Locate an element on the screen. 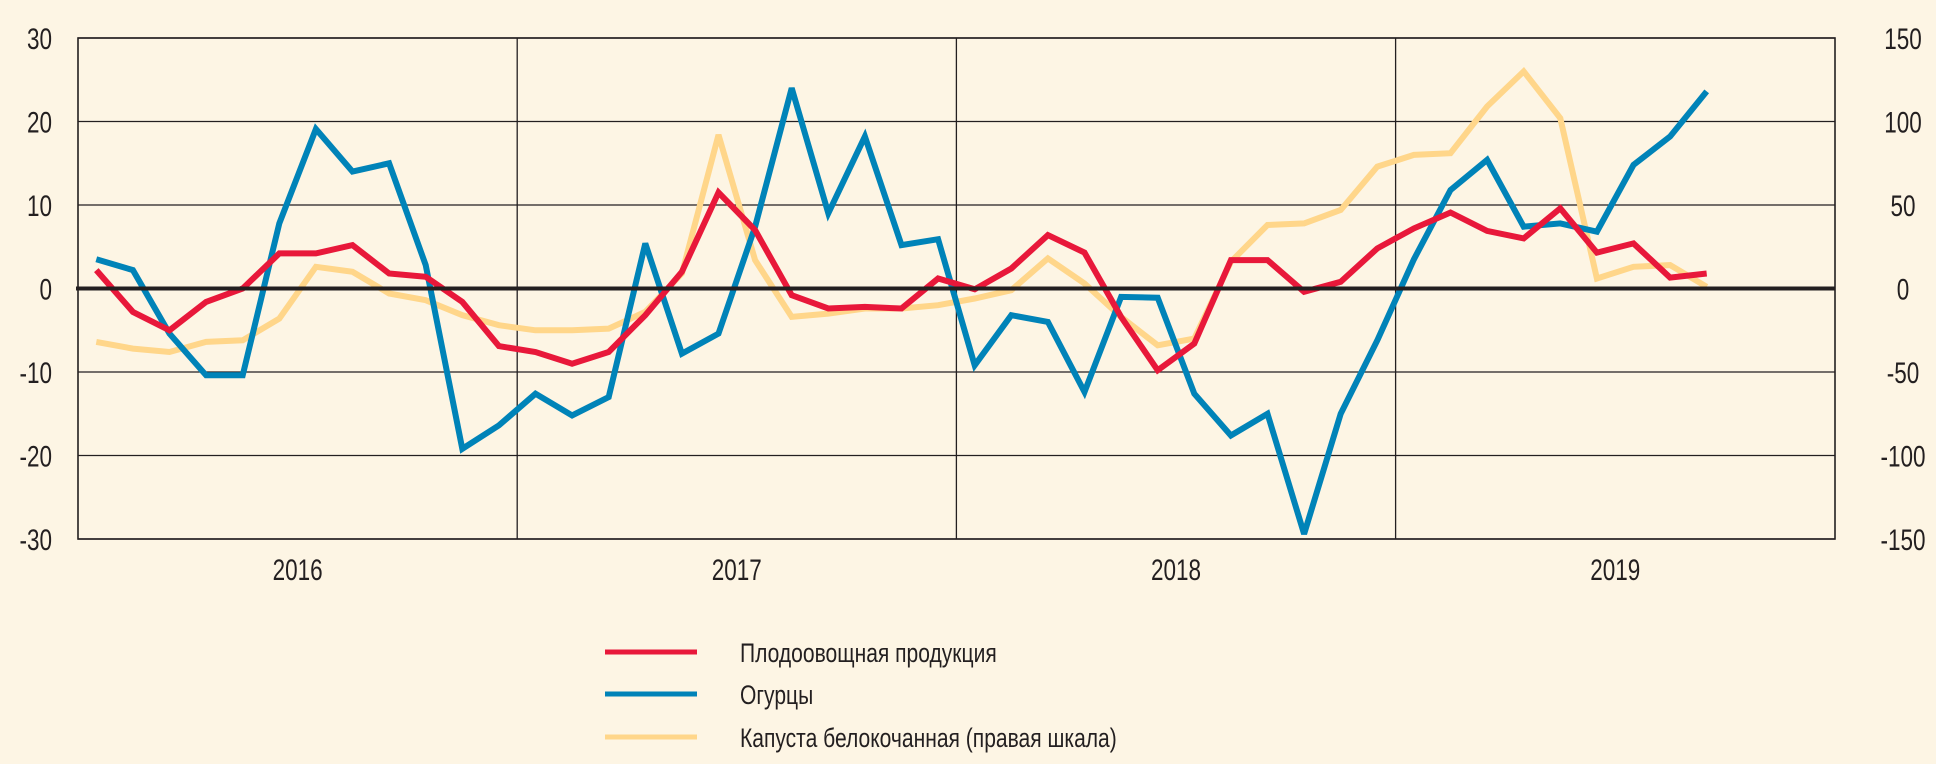 The width and height of the screenshot is (1936, 764). y-right-tick-label: -50 is located at coordinates (1903, 373).